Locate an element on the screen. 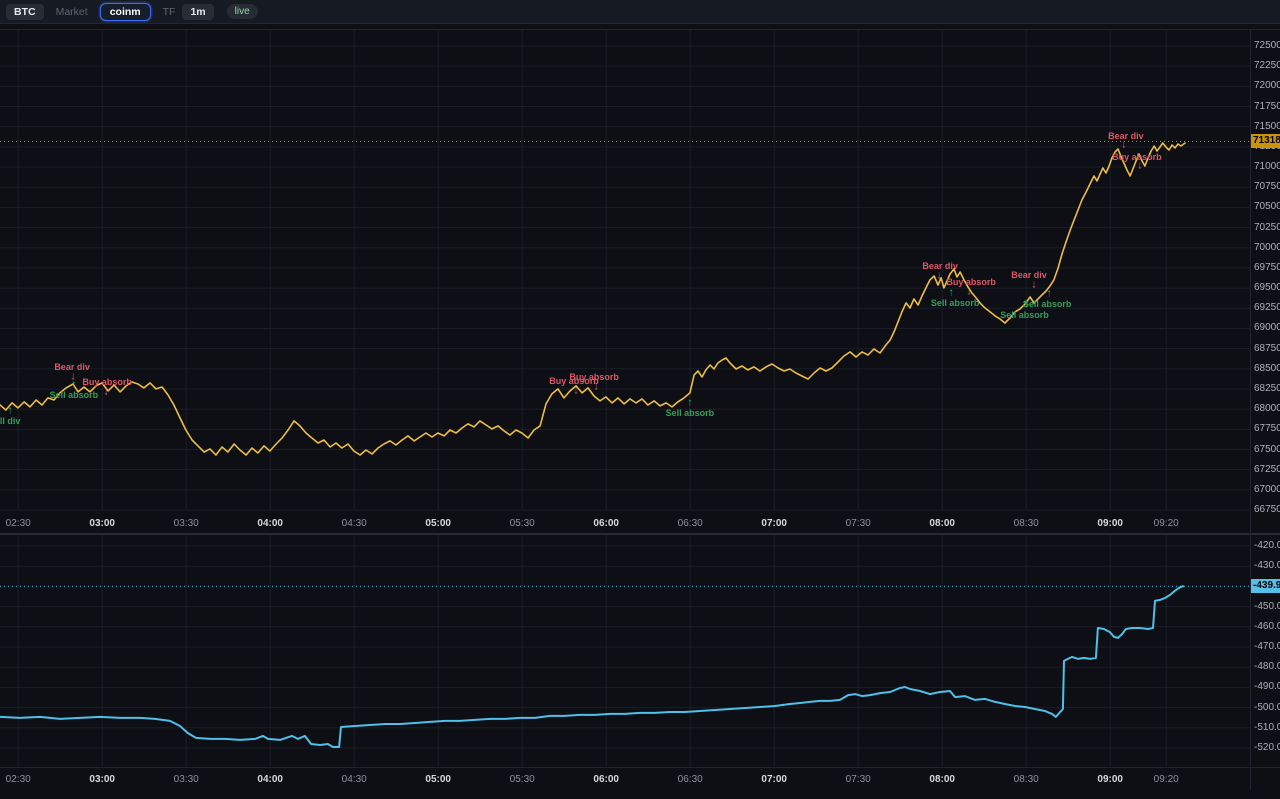  exchange-button: coinm is located at coordinates (125, 11).